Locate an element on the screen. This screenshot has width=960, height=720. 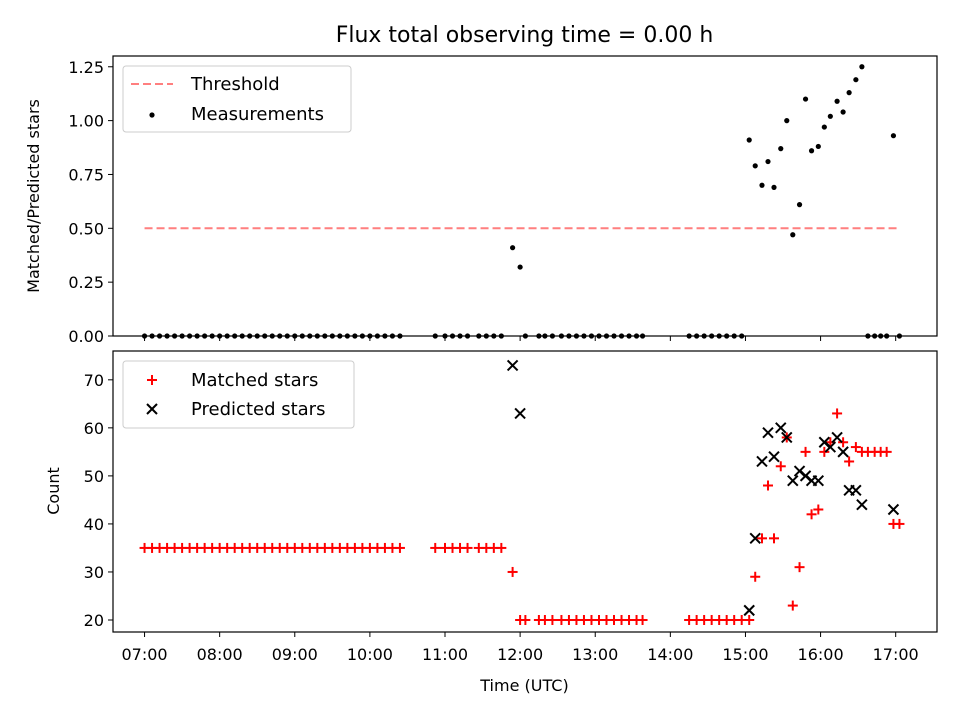
top-y-tick-label: 0.75 is located at coordinates (86, 174).